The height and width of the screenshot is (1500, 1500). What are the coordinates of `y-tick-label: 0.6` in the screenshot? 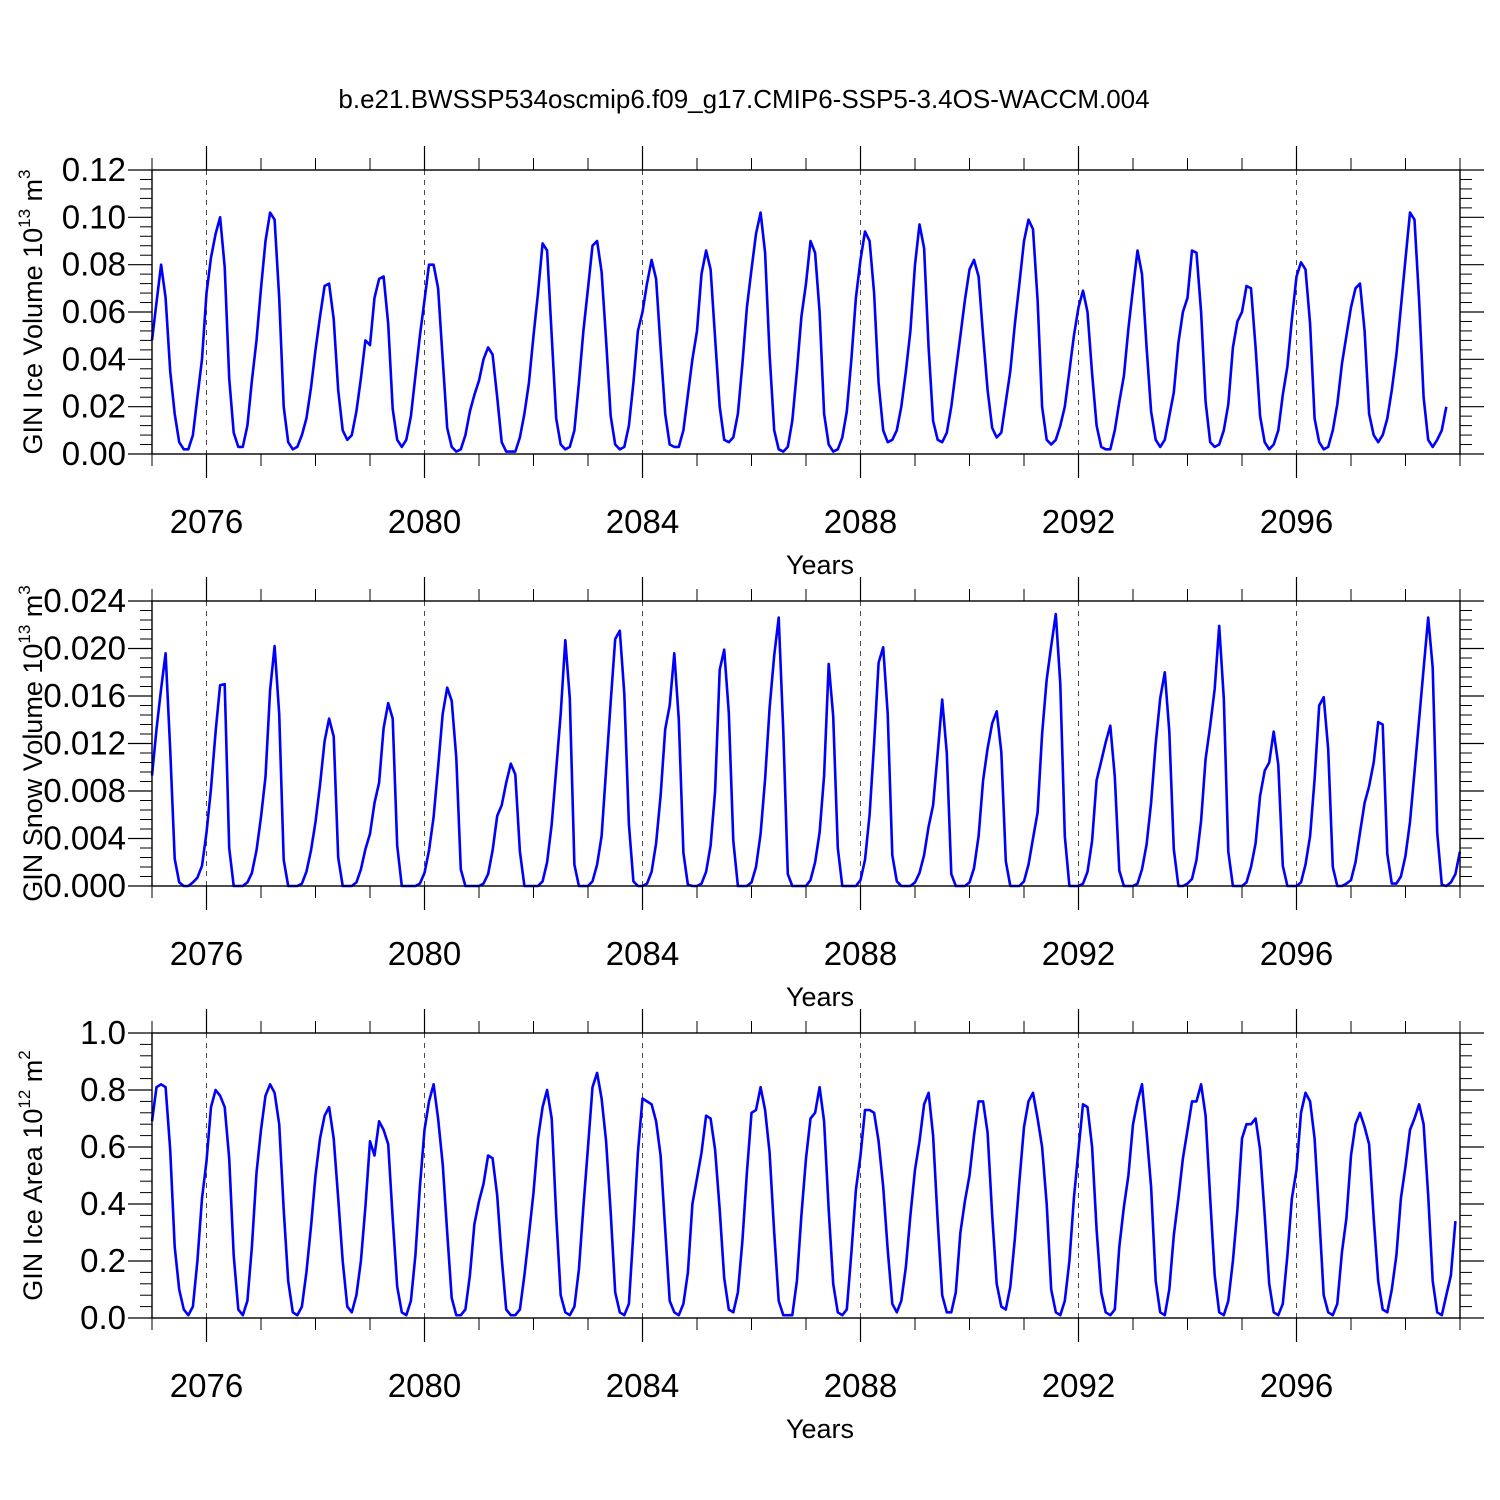 It's located at (103, 1146).